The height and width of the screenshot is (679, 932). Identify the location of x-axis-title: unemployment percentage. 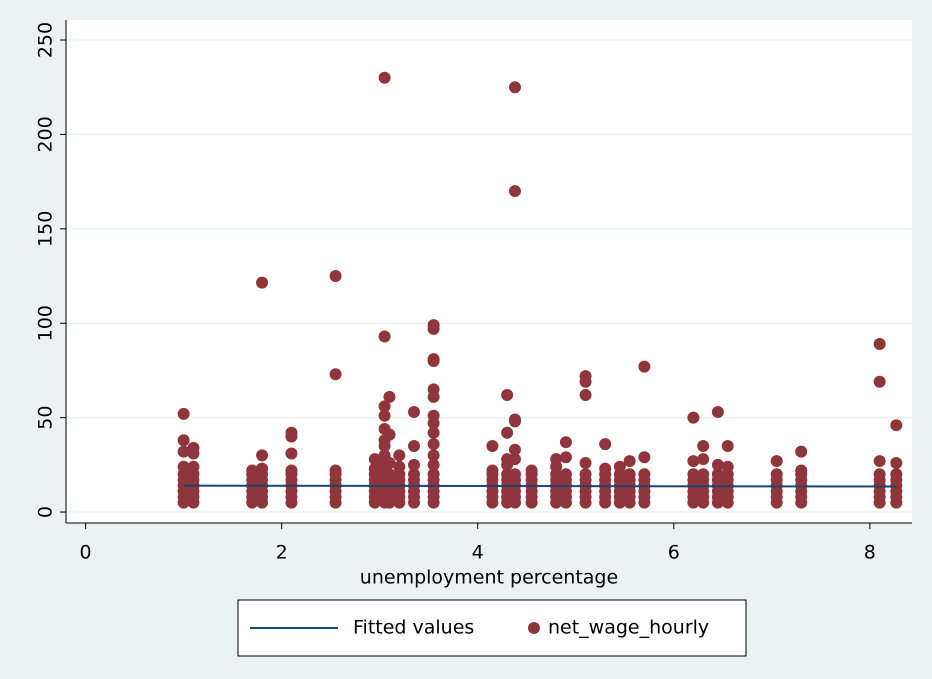
(489, 578).